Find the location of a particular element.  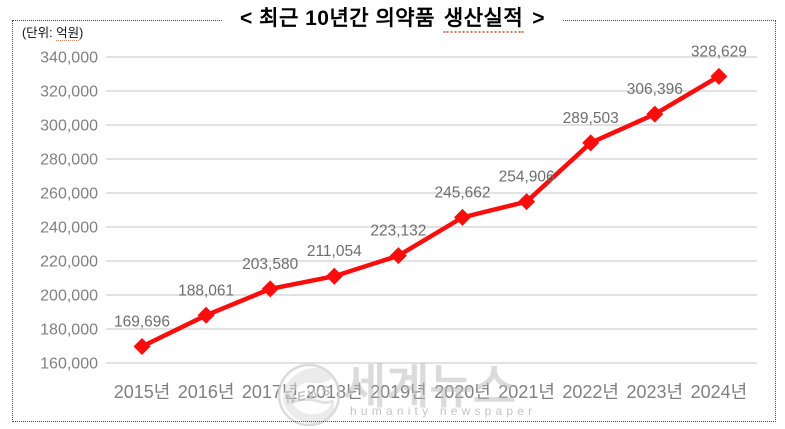

y-axis-tick-label: 280,000 is located at coordinates (69, 160).